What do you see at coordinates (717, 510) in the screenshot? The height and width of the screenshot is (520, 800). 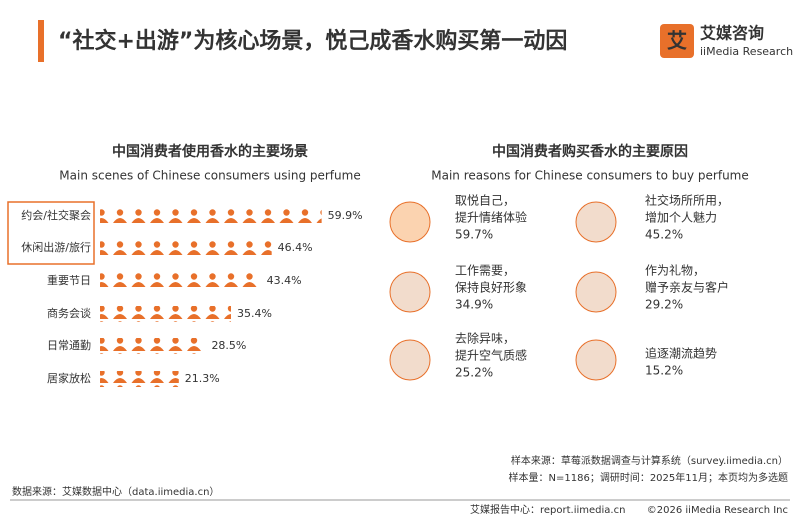 I see `copyright: ©2026 iiMedia Research Inc` at bounding box center [717, 510].